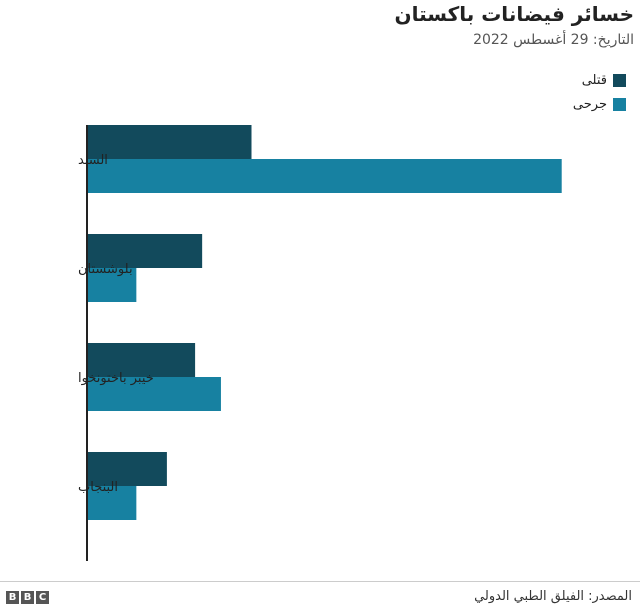 This screenshot has width=640, height=611. What do you see at coordinates (322, 564) in the screenshot?
I see `x-tick-label: 500` at bounding box center [322, 564].